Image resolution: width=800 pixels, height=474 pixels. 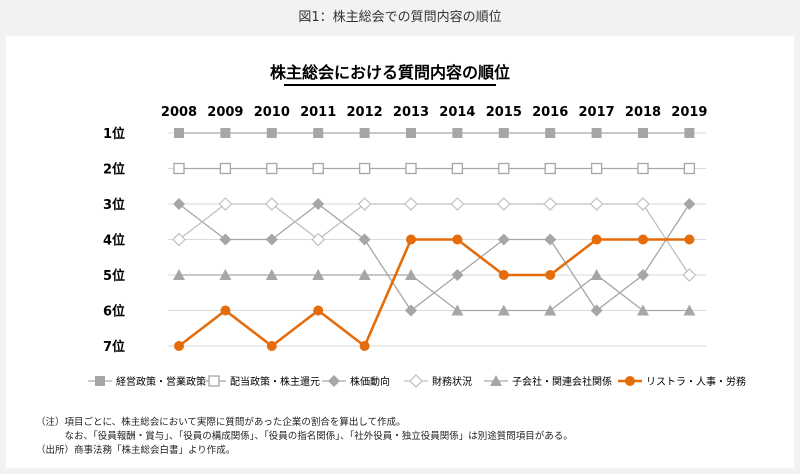 I want to click on x-tick-label: 2017, so click(x=597, y=112).